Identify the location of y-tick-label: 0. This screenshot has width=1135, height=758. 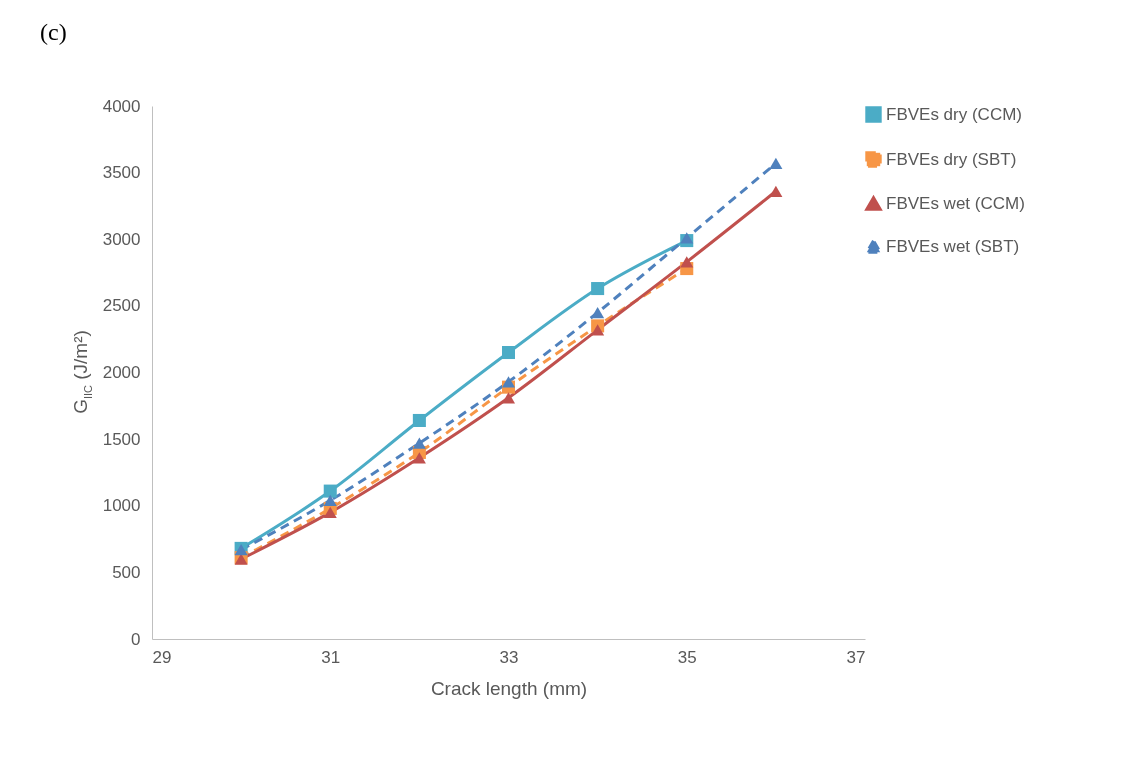
(136, 639).